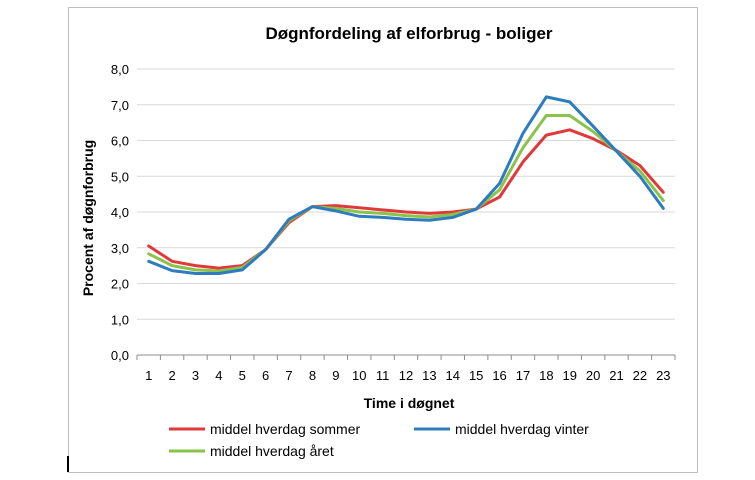 The height and width of the screenshot is (480, 755). I want to click on y-tick-labels: 0,0 1,0 2,0 3,0 4,0 5,0 6,0 7,0 8,0, so click(120, 212).